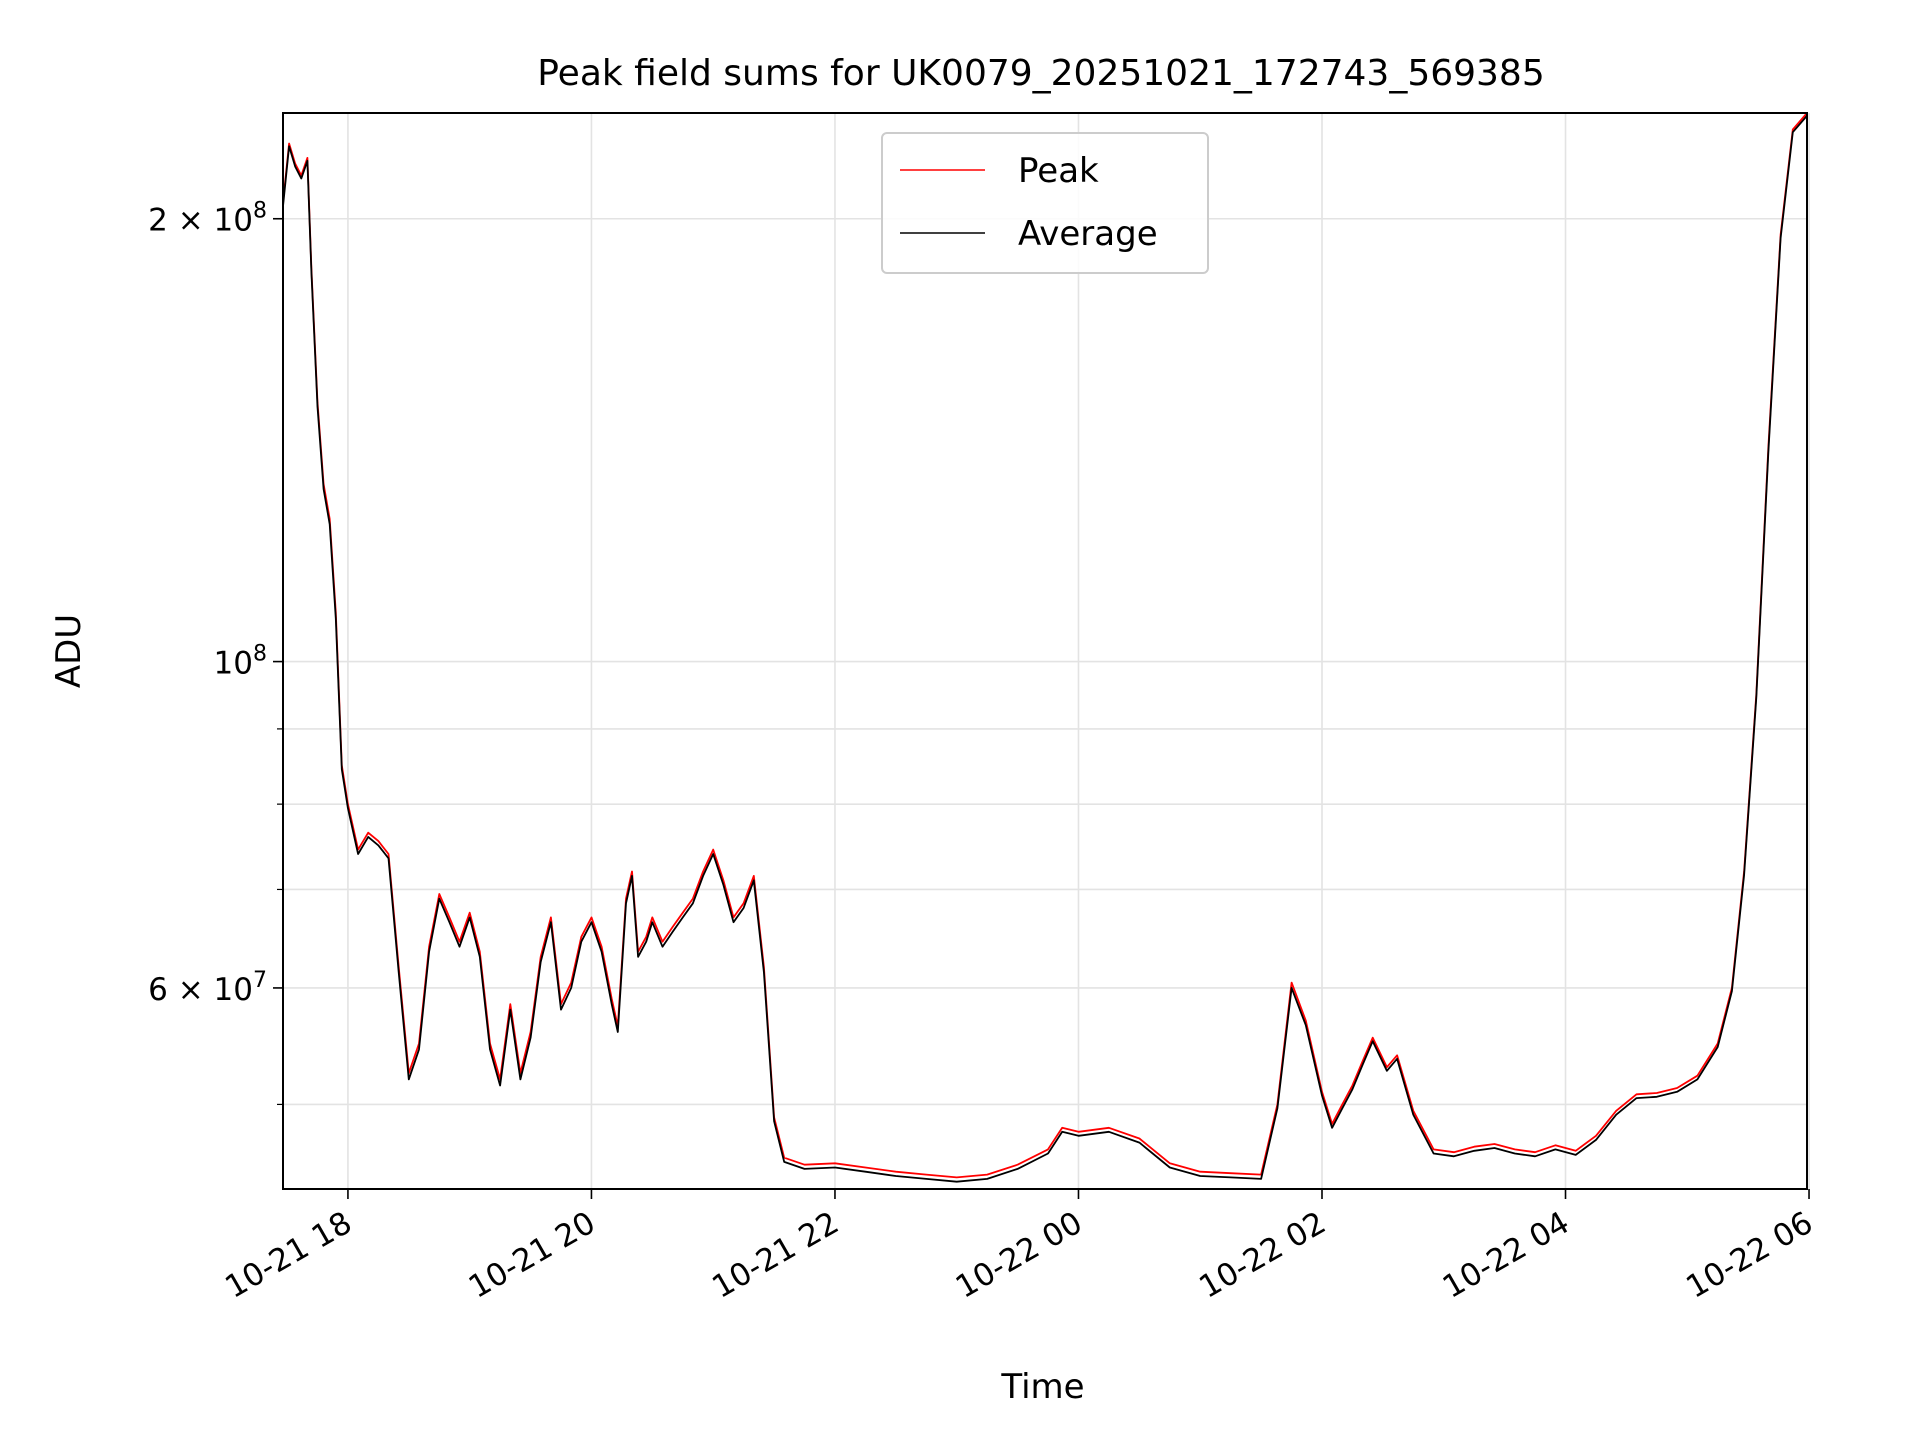 This screenshot has width=1920, height=1440. I want to click on y-axis-label: ADU, so click(69, 651).